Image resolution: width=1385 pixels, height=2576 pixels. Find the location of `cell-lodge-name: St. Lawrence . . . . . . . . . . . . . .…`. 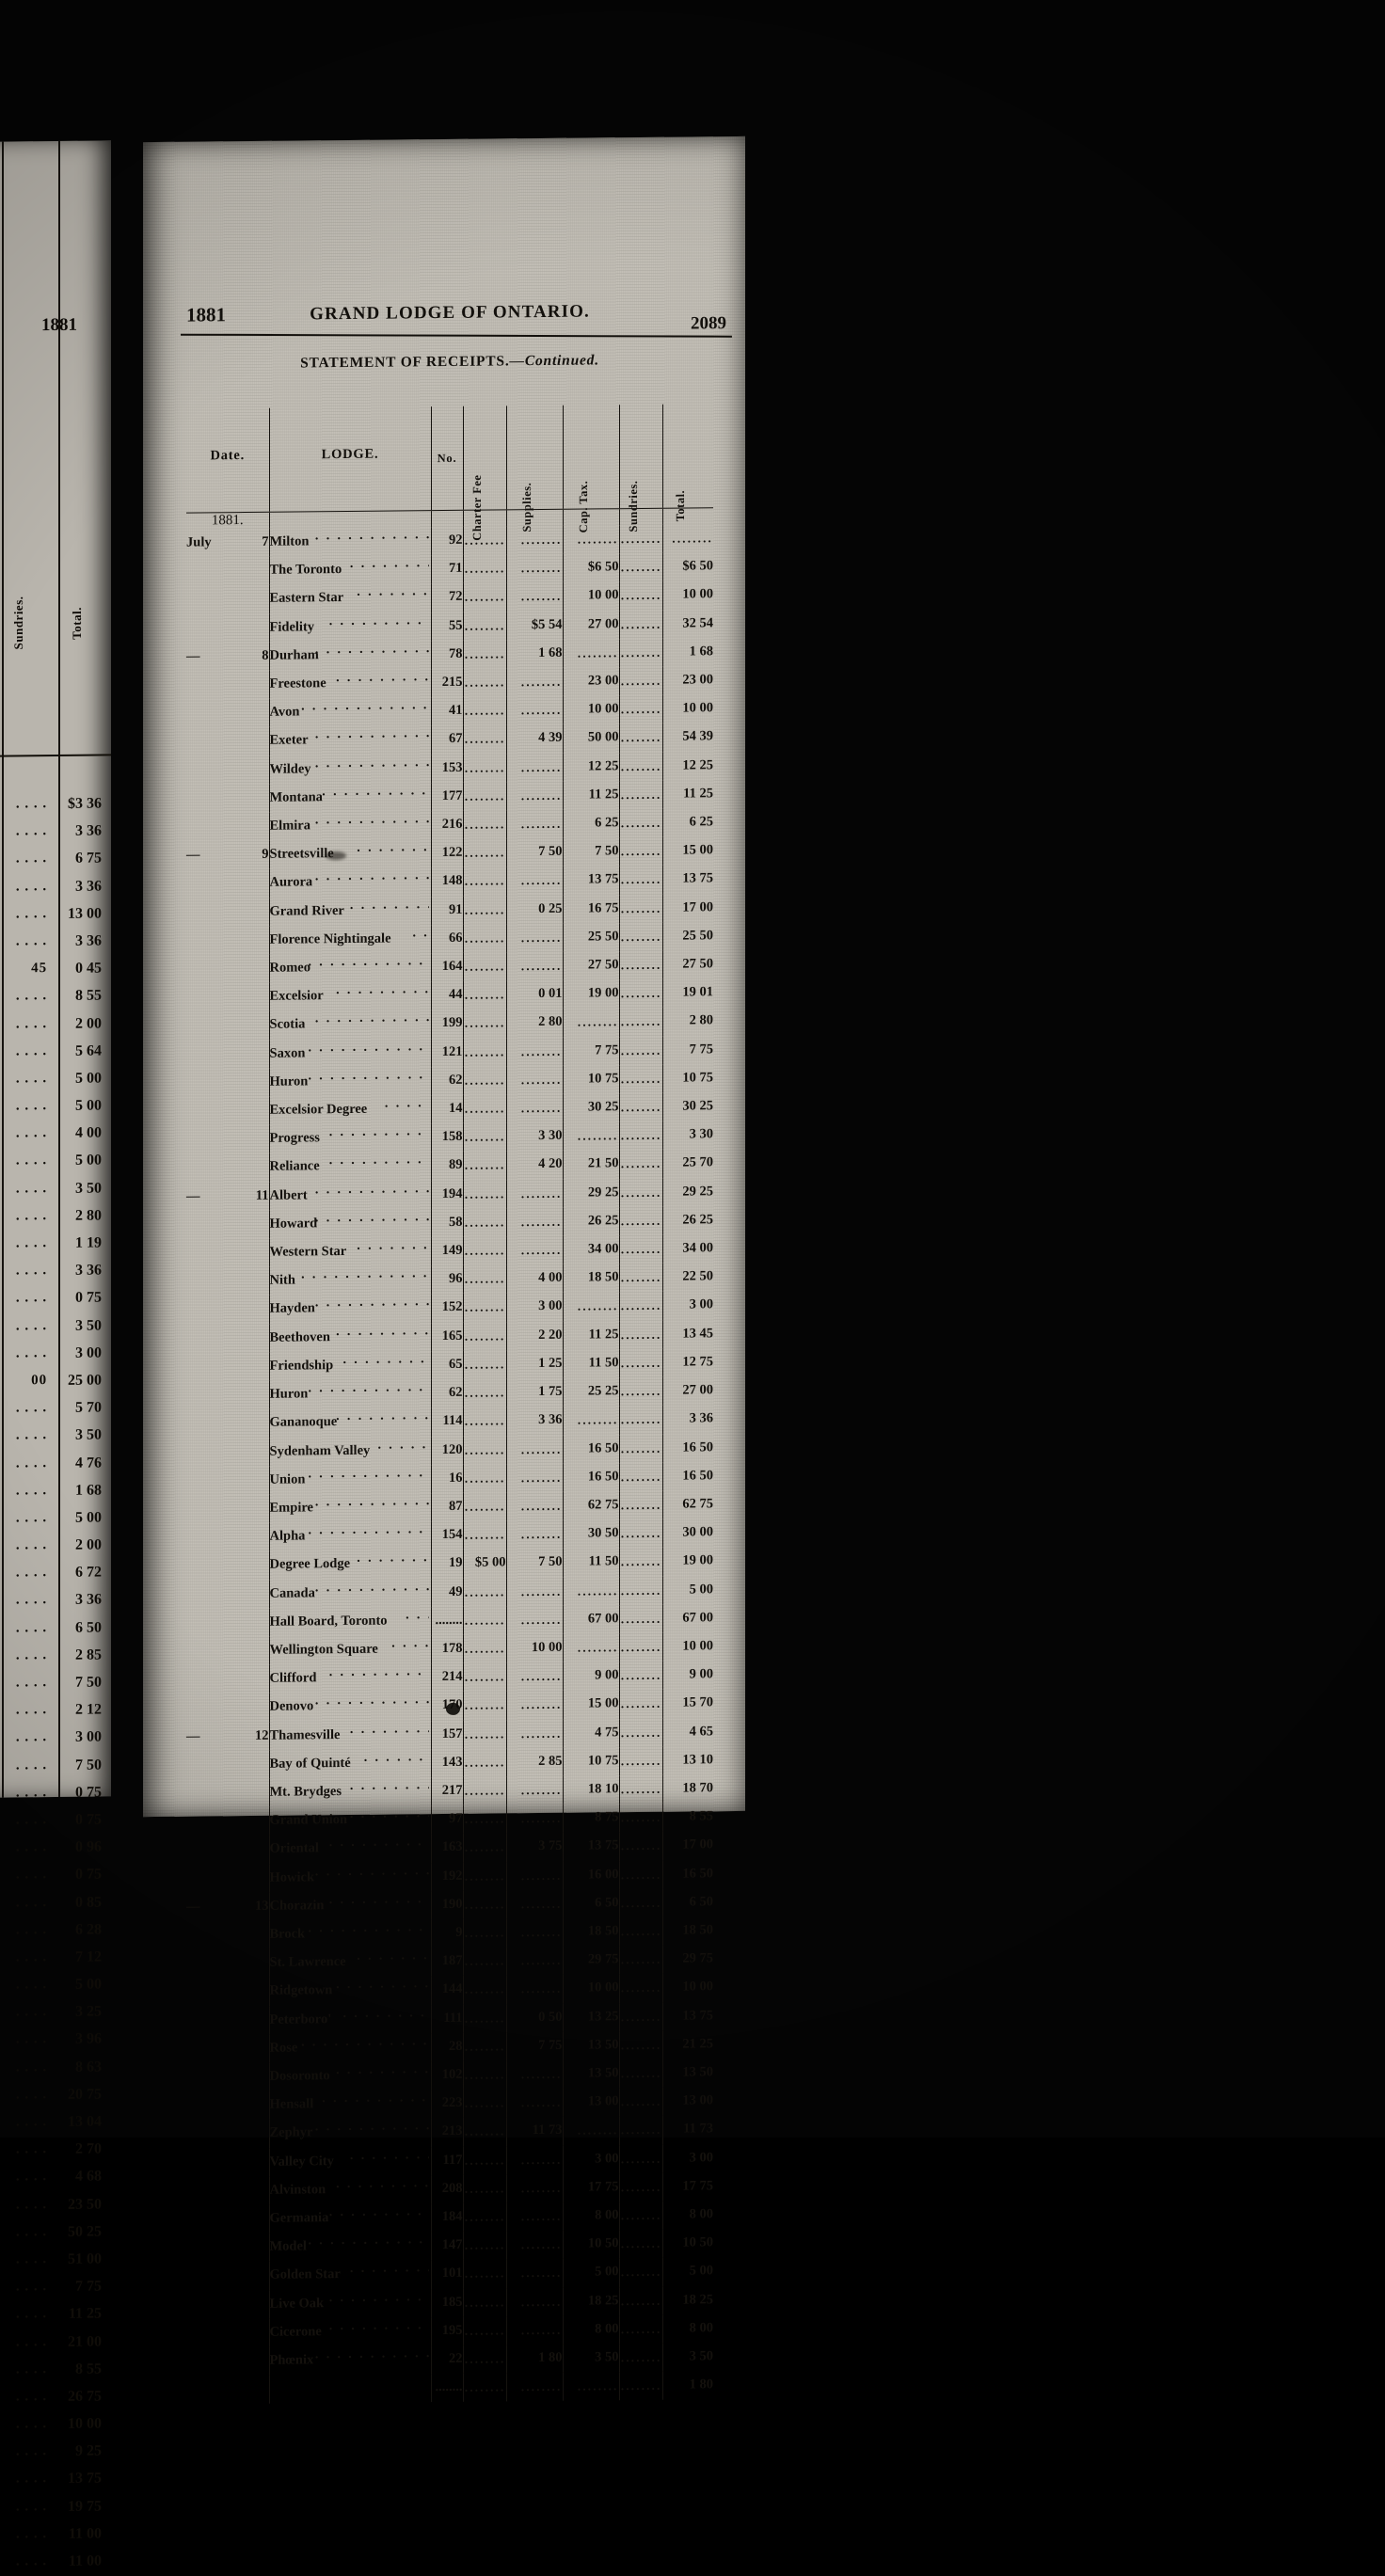

cell-lodge-name: St. Lawrence . . . . . . . . . . . . . .… is located at coordinates (350, 1964).